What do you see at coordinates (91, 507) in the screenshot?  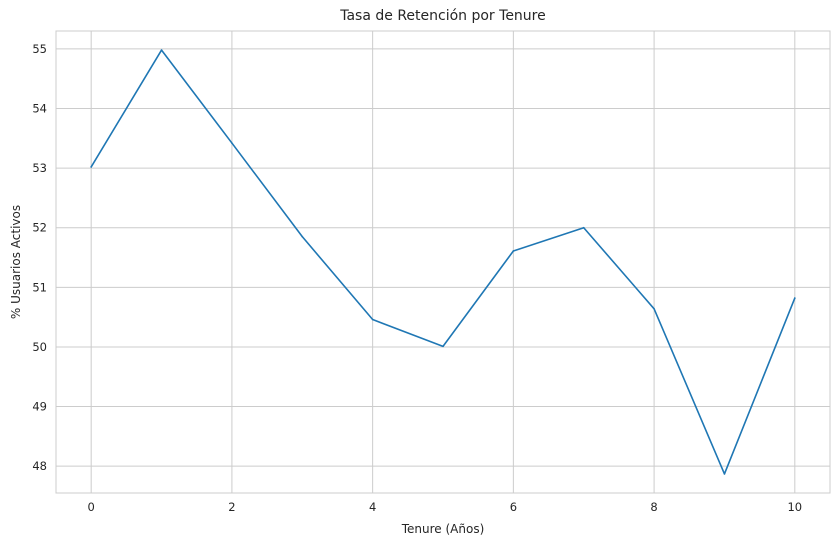 I see `x-tick-label: 0` at bounding box center [91, 507].